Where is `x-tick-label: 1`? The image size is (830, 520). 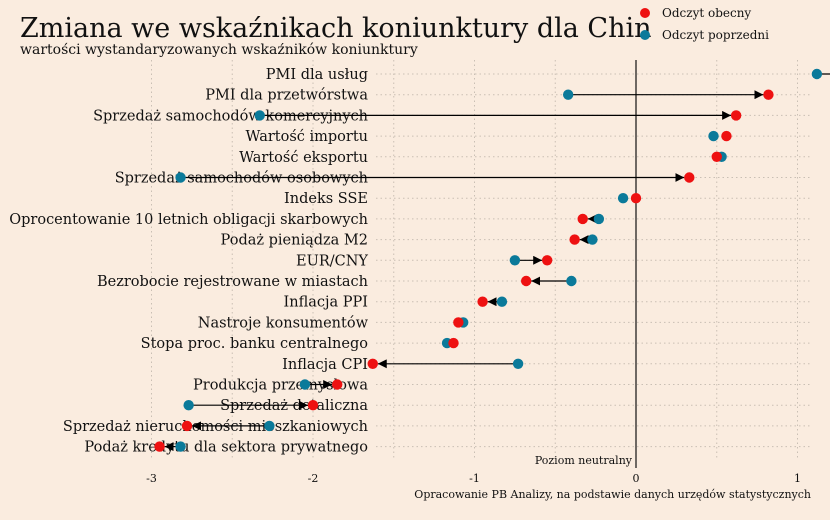
x-tick-label: 1 is located at coordinates (797, 478).